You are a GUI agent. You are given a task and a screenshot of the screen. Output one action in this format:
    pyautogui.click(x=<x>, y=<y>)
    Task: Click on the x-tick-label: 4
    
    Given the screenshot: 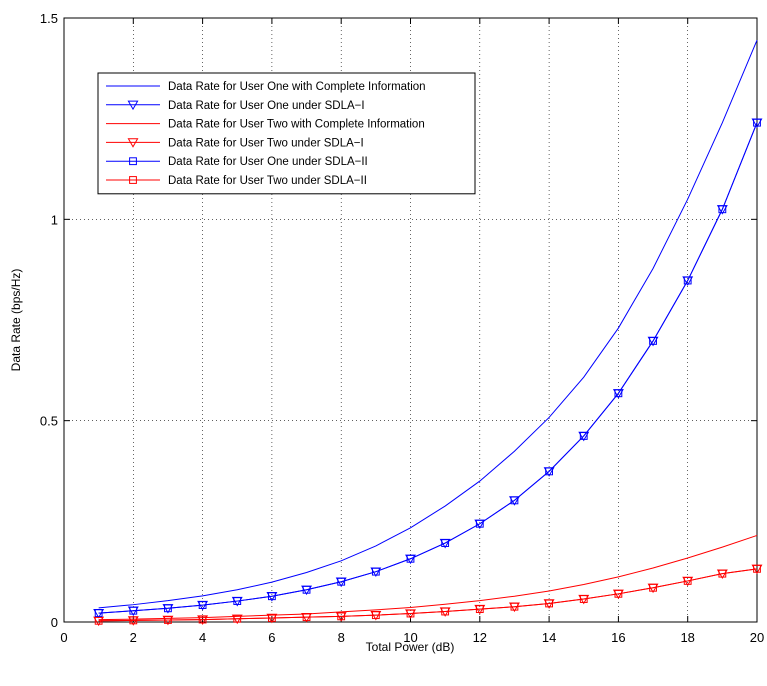 What is the action you would take?
    pyautogui.click(x=202, y=637)
    